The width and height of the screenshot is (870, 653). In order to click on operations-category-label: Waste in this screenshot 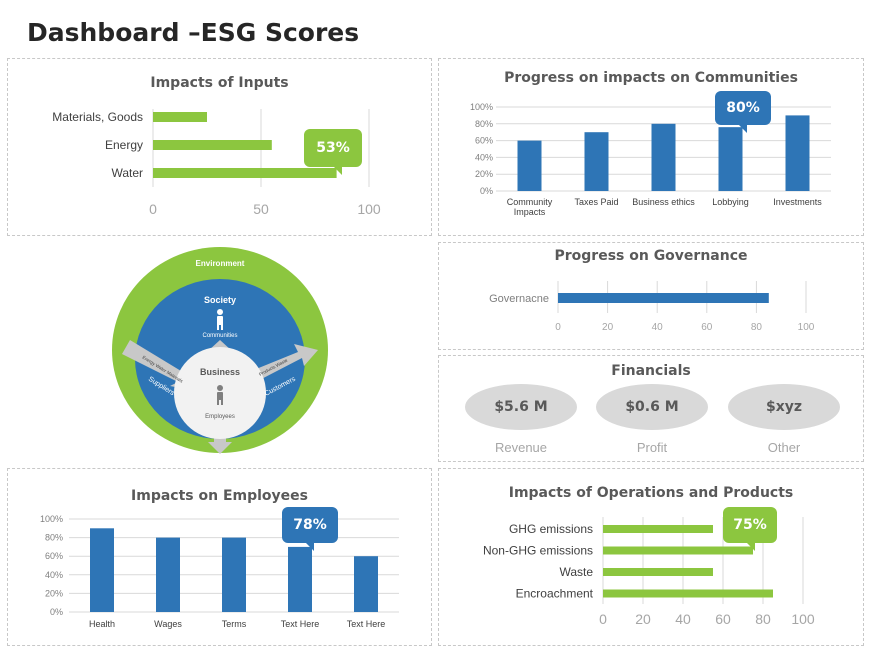, I will do `click(576, 572)`.